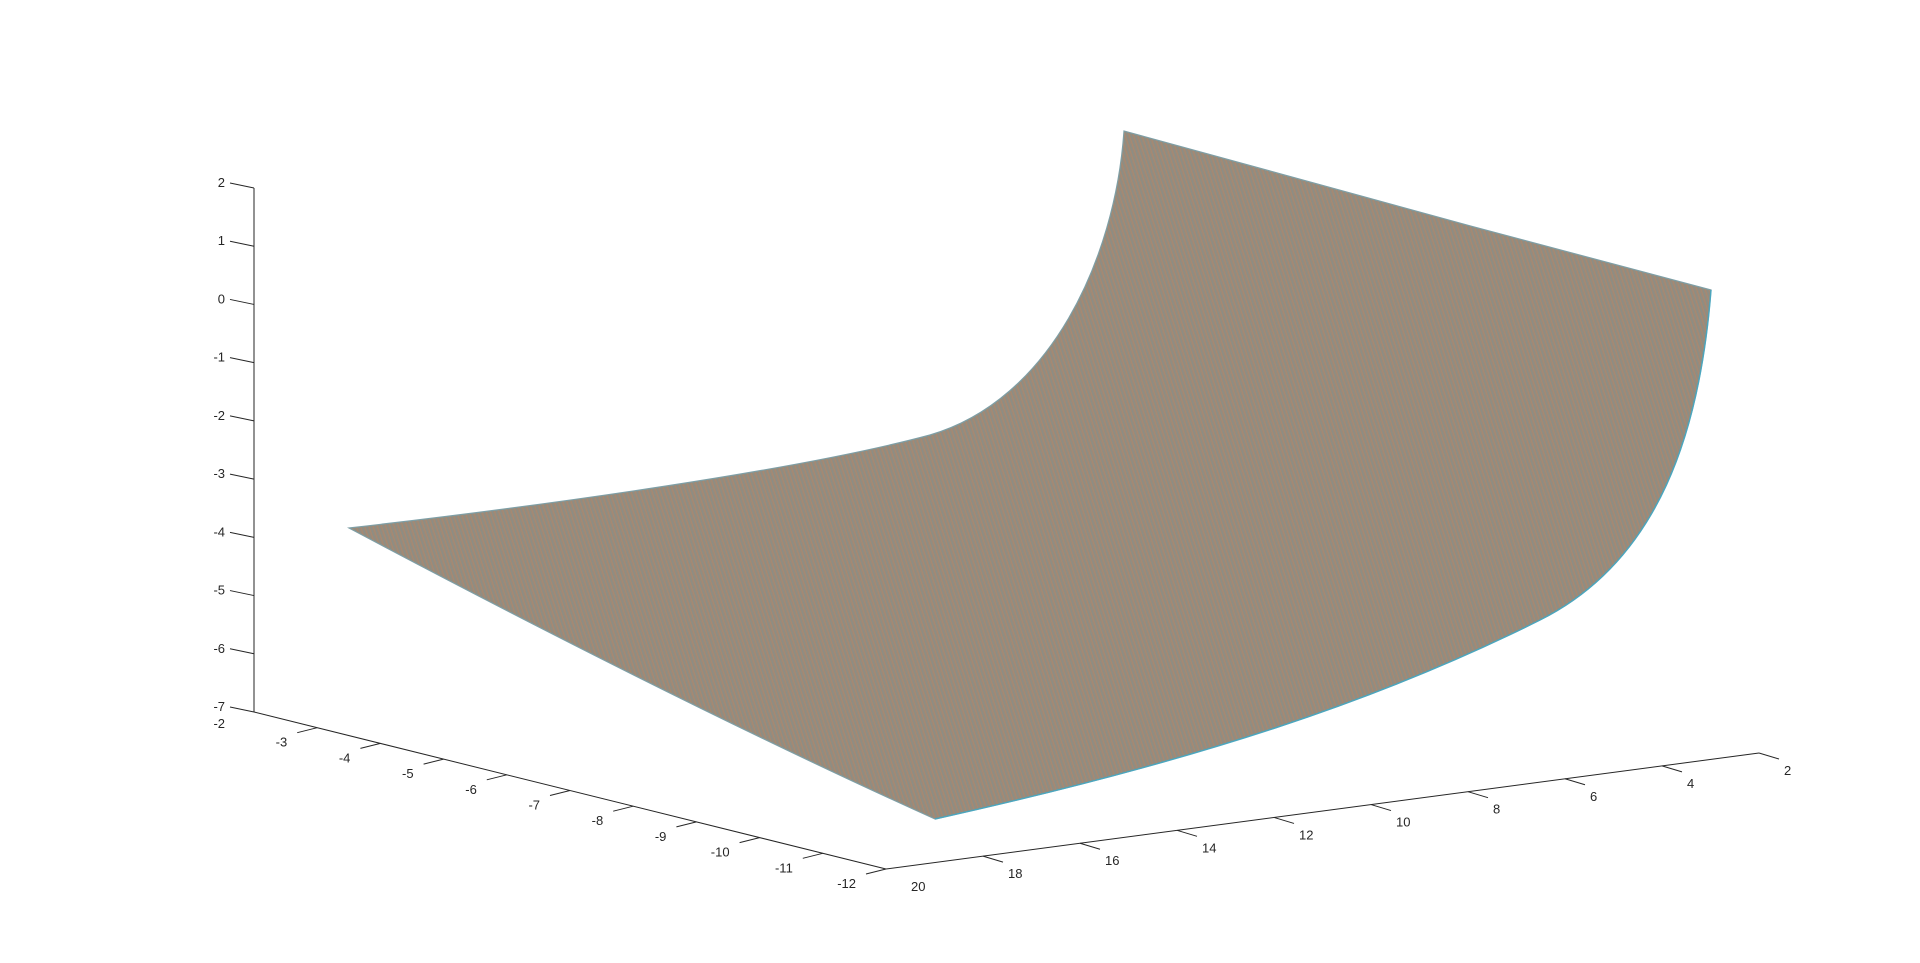 Image resolution: width=1920 pixels, height=963 pixels. What do you see at coordinates (598, 820) in the screenshot?
I see `y-tick-label: -8` at bounding box center [598, 820].